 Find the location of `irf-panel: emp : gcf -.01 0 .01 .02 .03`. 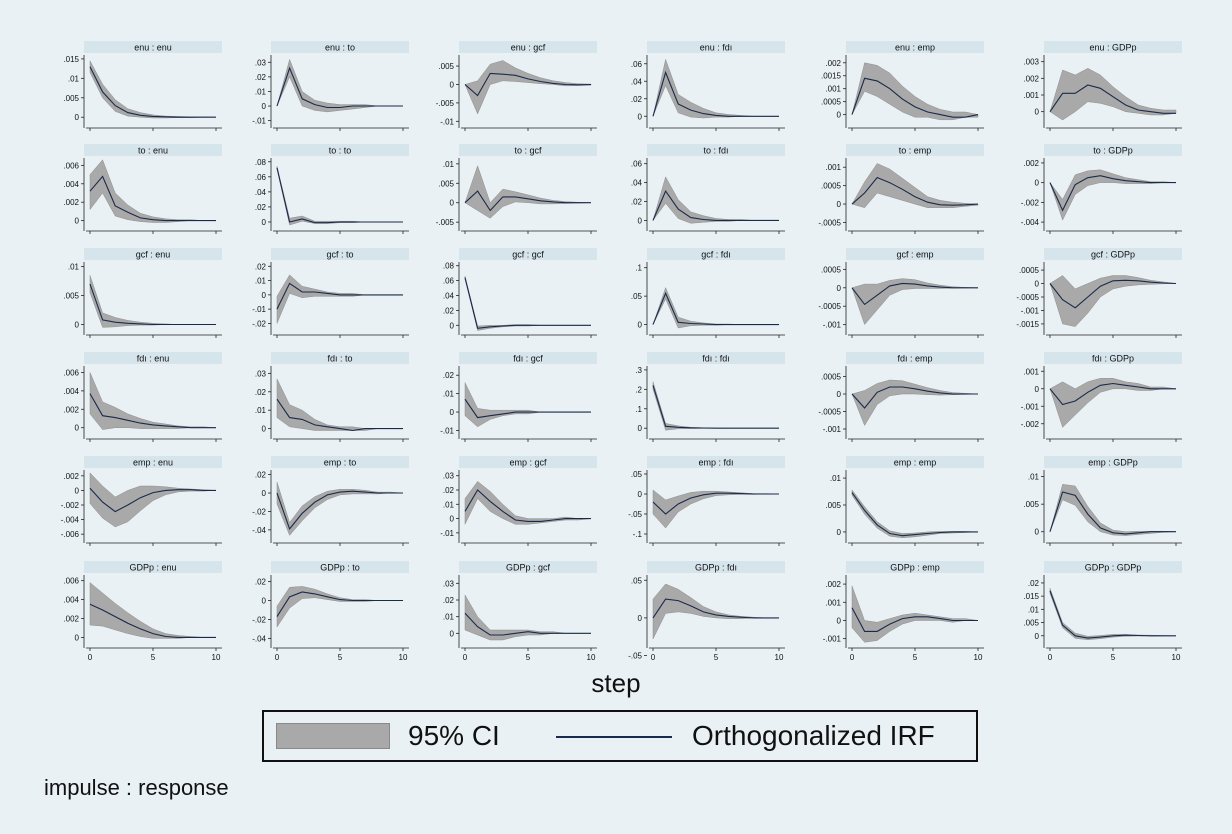

irf-panel: emp : gcf -.01 0 .01 .02 .03 is located at coordinates (518, 501).